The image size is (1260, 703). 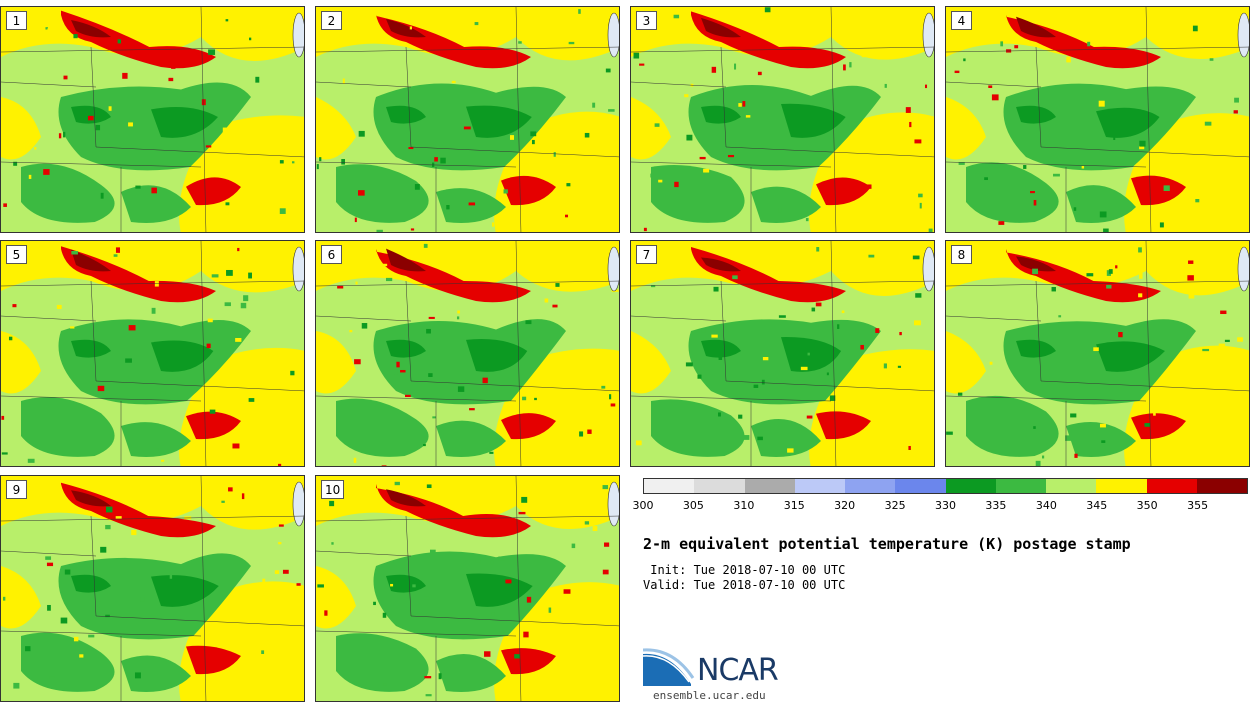 I want to click on map-panel-7: 7, so click(x=782, y=353).